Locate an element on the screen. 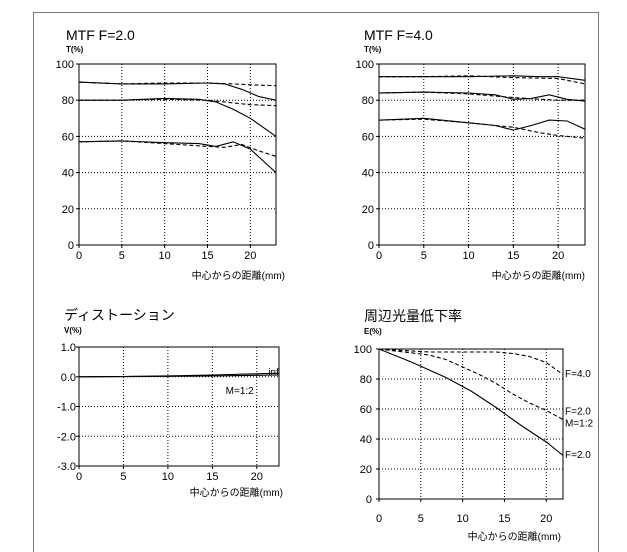 The width and height of the screenshot is (627, 552). chart1-ytick-label-3: 60 is located at coordinates (368, 137).